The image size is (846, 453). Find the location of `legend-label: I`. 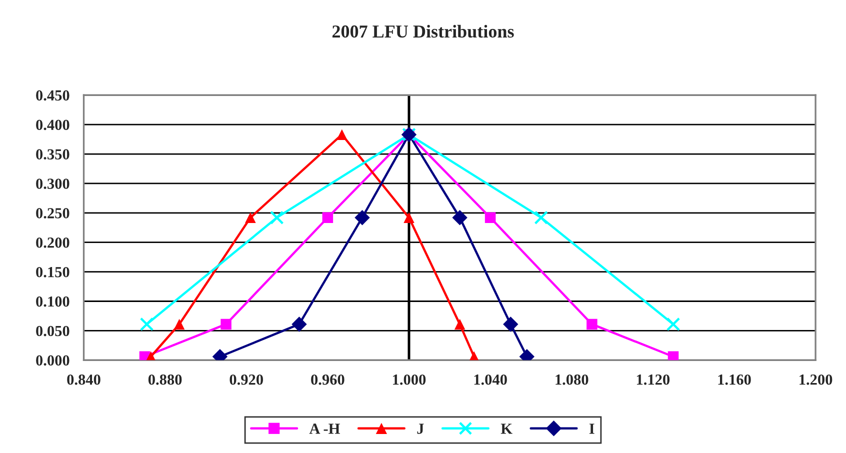

legend-label: I is located at coordinates (591, 429).